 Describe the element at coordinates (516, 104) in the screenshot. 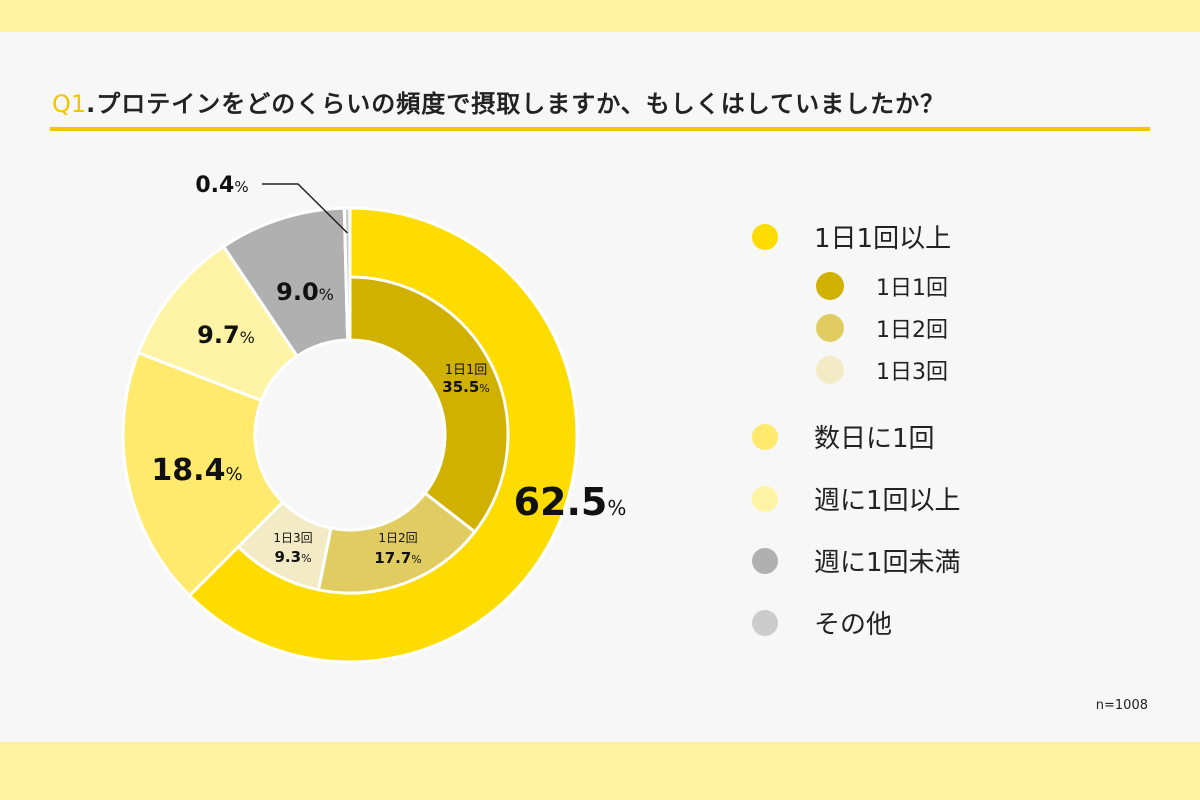

I see `question-text: .プロテインをどのくらいの頻度で摂取しますか、もしくはしていましたか？` at that location.